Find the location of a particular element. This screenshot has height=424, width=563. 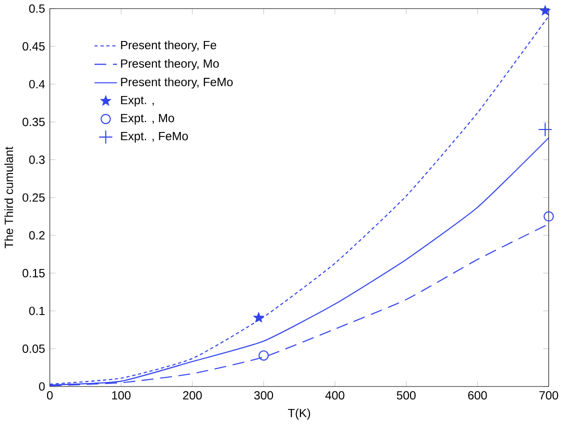

y-tick-label: 0.05 is located at coordinates (33, 348).